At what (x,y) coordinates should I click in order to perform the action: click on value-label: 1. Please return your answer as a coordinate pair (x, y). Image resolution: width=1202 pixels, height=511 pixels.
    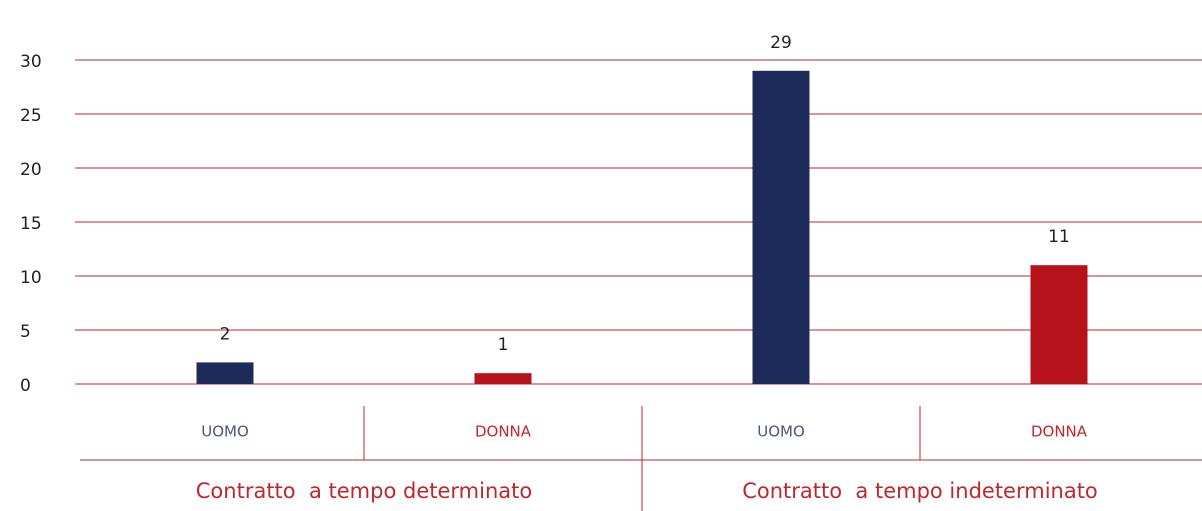
    Looking at the image, I should click on (503, 345).